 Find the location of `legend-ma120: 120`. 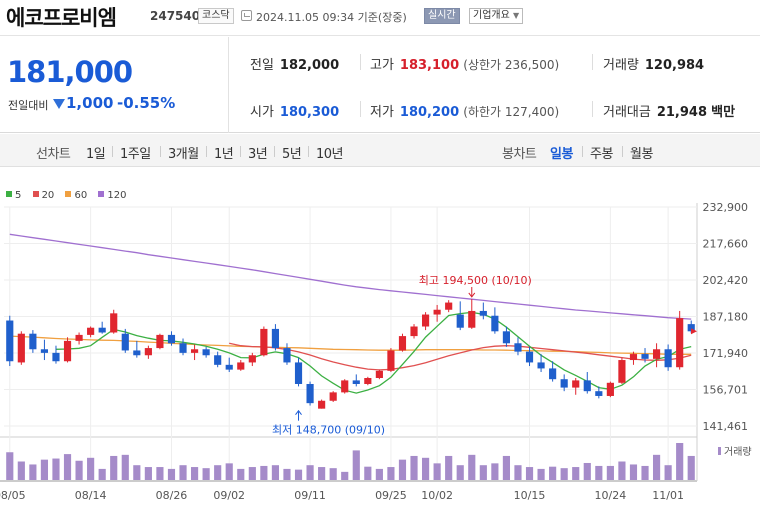

legend-ma120: 120 is located at coordinates (112, 195).